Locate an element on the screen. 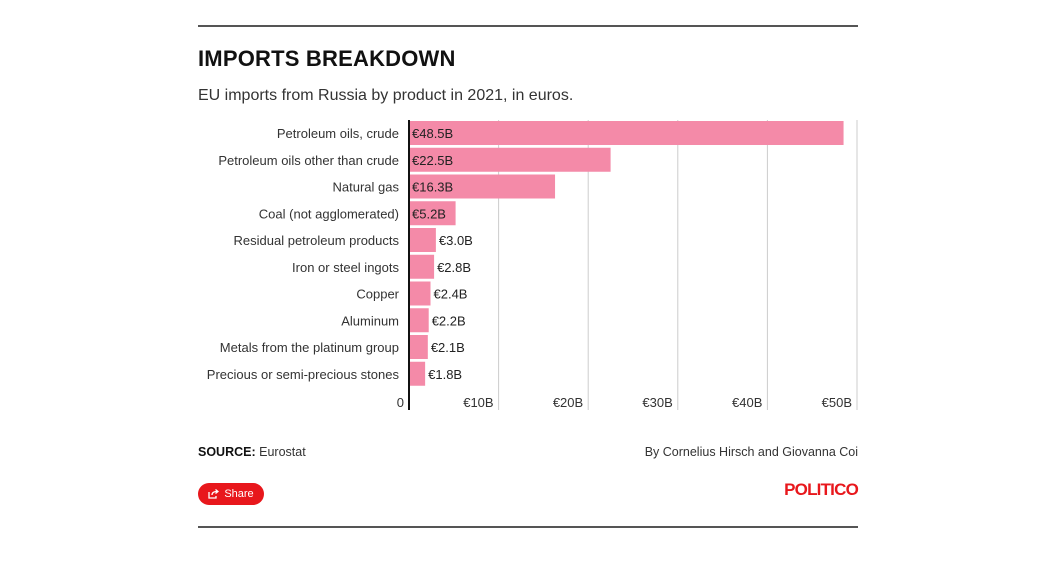  politico-logo: POLITICO is located at coordinates (821, 489).